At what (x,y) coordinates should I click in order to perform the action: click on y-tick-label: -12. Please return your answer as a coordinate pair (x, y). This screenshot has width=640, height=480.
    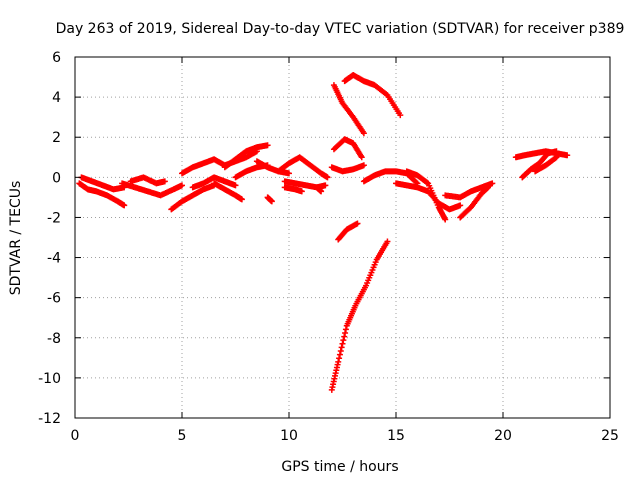
    Looking at the image, I should click on (49, 419).